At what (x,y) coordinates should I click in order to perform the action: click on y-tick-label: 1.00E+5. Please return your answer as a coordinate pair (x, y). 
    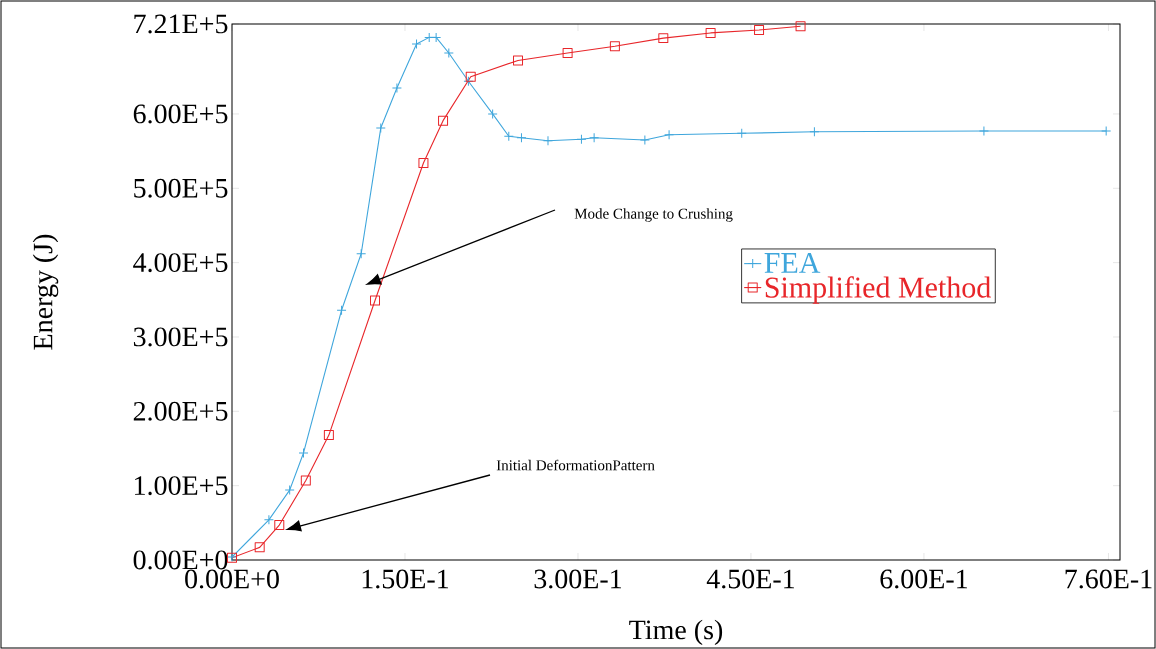
    Looking at the image, I should click on (181, 486).